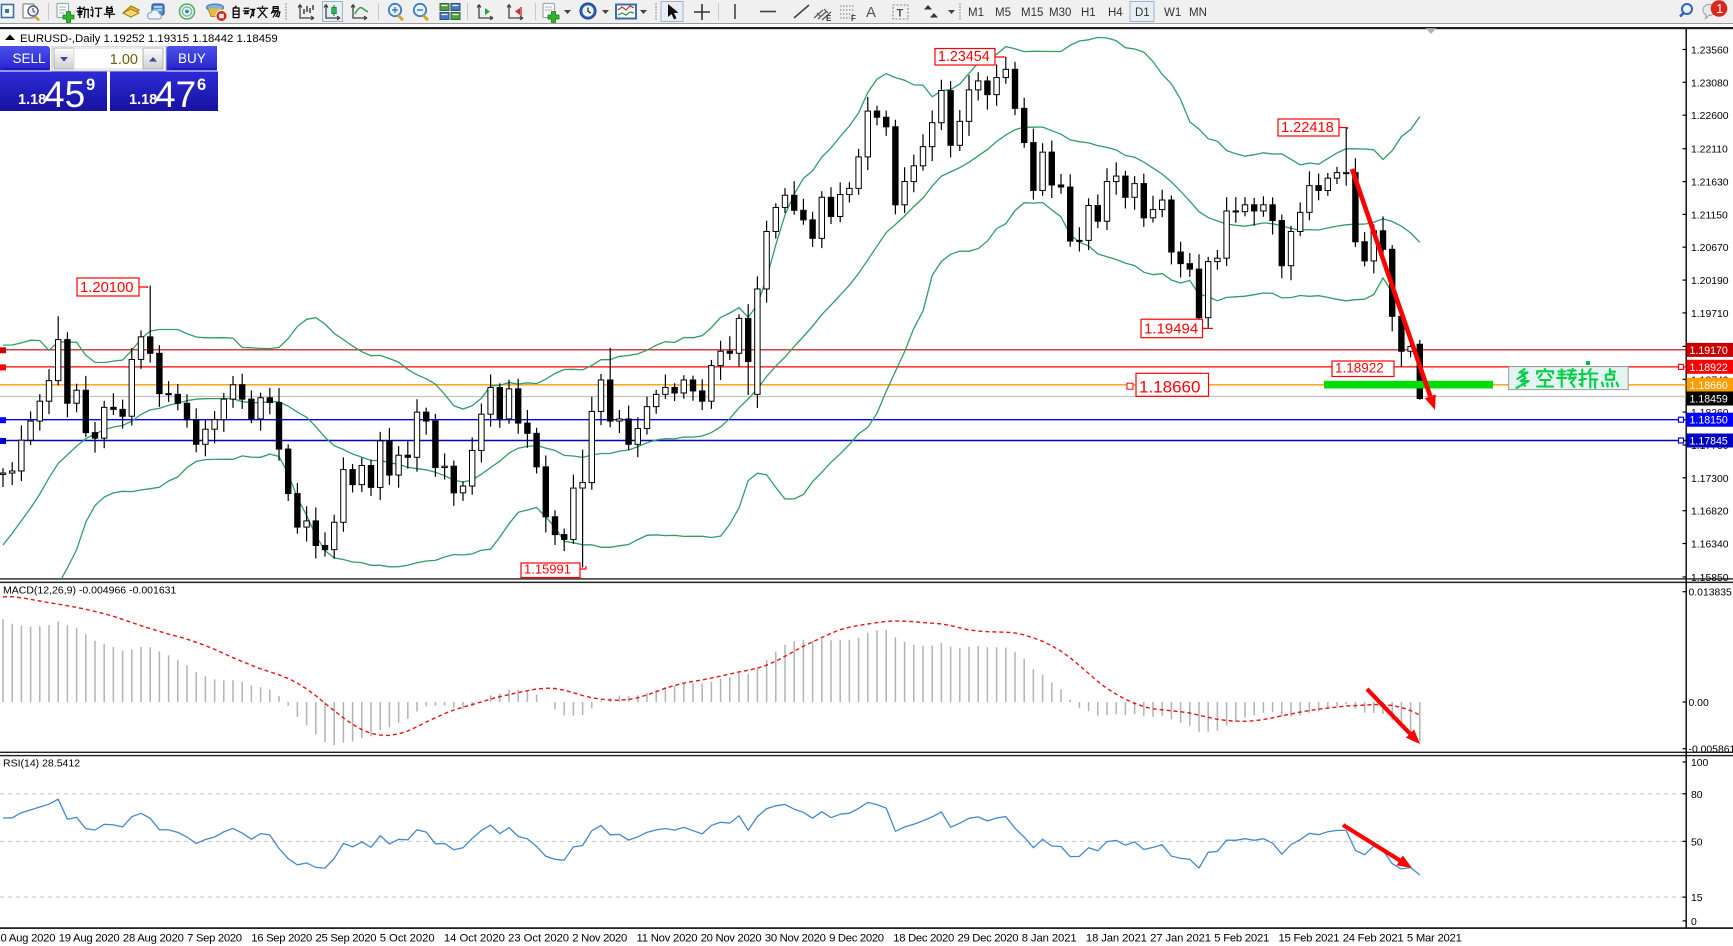 The image size is (1733, 946). Describe the element at coordinates (1709, 400) in the screenshot. I see `svg-text: 1.18459` at that location.